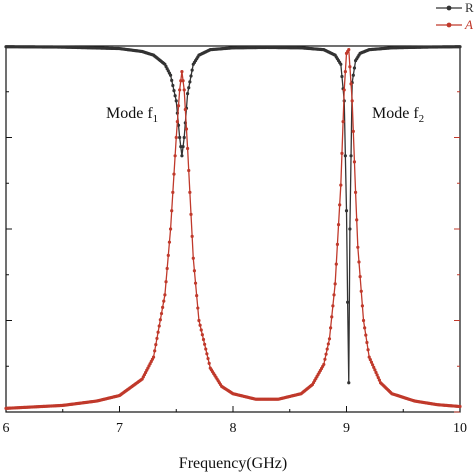  Describe the element at coordinates (233, 428) in the screenshot. I see `x-tick-label: 8` at that location.